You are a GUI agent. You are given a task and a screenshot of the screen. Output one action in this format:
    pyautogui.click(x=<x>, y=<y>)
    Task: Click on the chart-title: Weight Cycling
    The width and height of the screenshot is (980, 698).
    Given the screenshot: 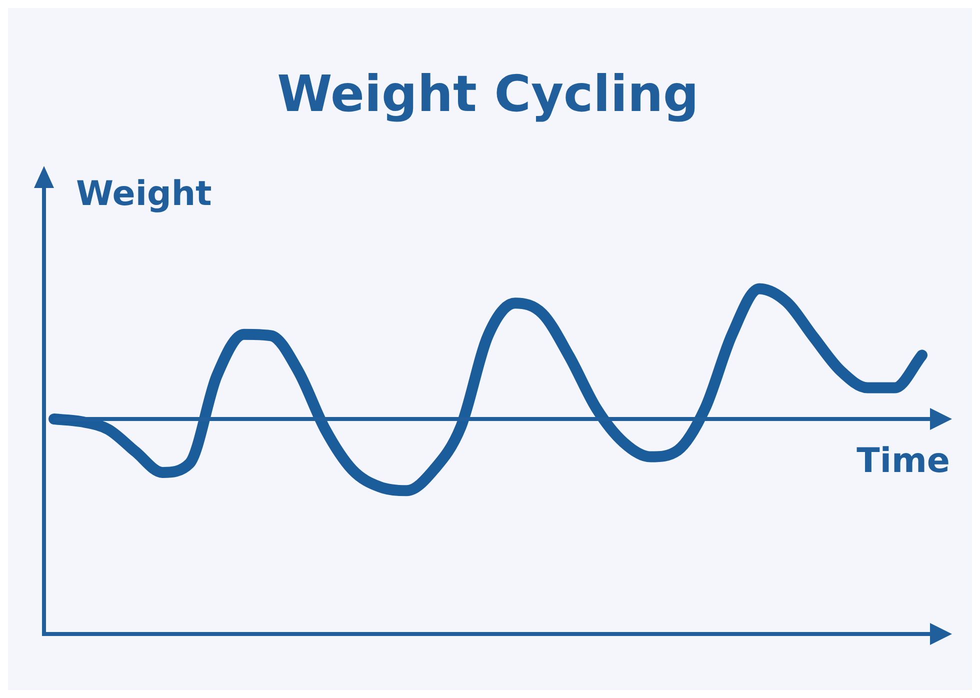 What is the action you would take?
    pyautogui.click(x=488, y=93)
    